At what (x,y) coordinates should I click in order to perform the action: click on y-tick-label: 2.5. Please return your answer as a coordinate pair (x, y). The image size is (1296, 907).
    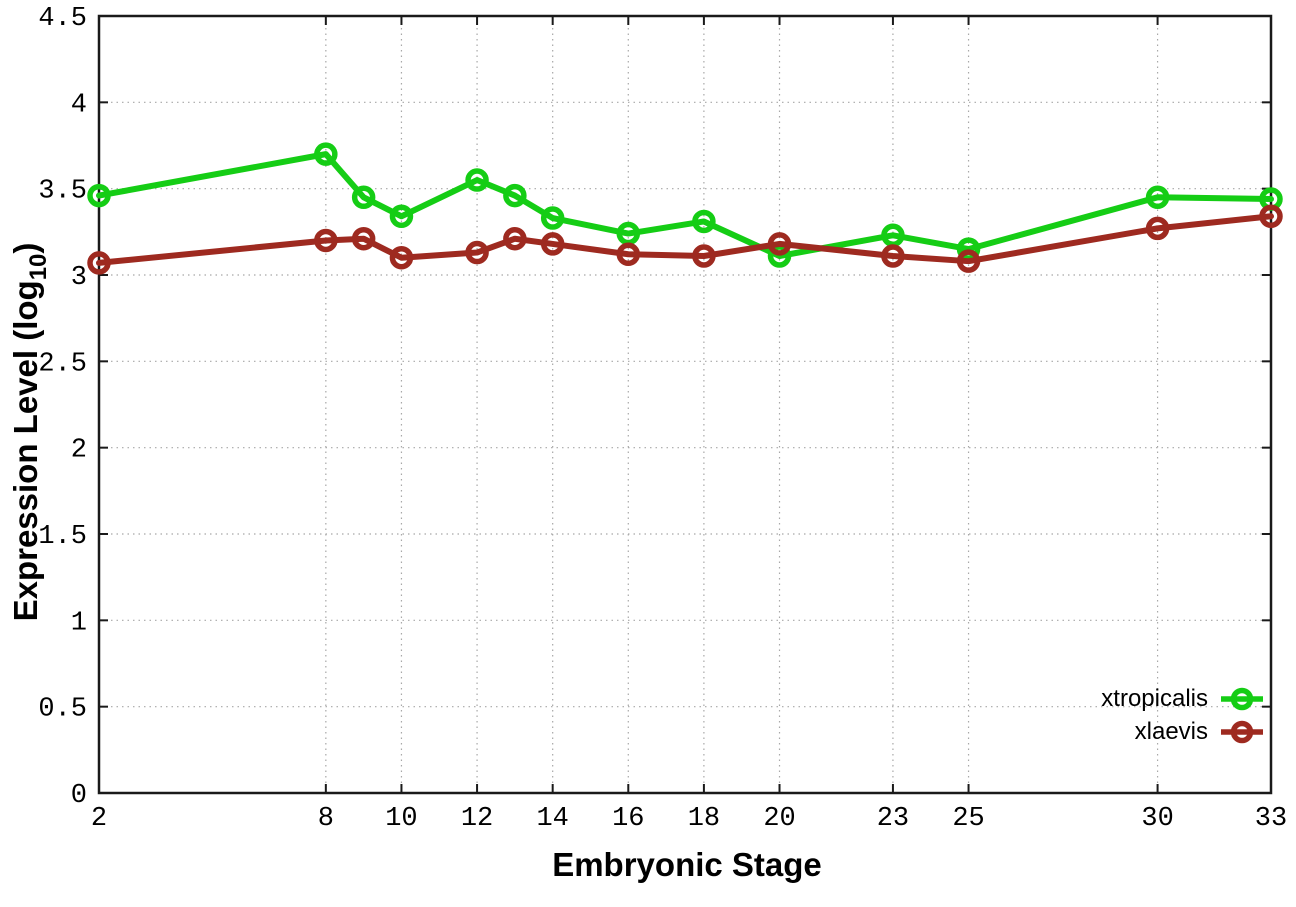
    Looking at the image, I should click on (62, 364).